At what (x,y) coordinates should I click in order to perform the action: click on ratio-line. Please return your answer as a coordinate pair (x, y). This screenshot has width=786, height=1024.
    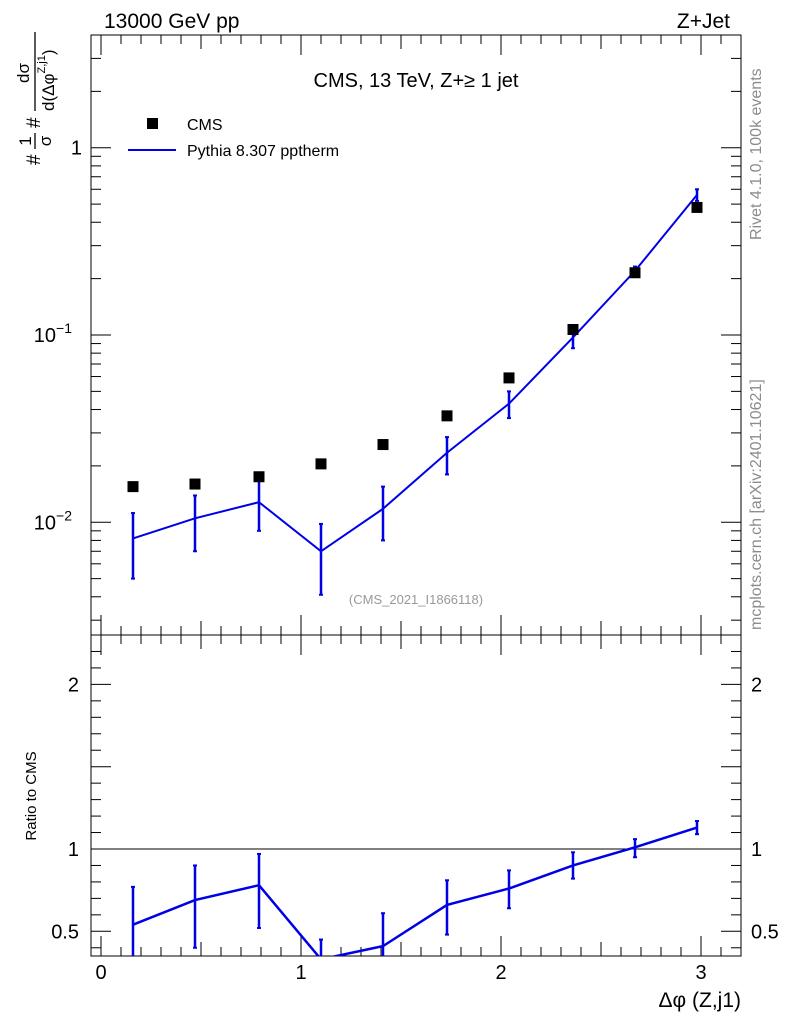
    Looking at the image, I should click on (415, 891).